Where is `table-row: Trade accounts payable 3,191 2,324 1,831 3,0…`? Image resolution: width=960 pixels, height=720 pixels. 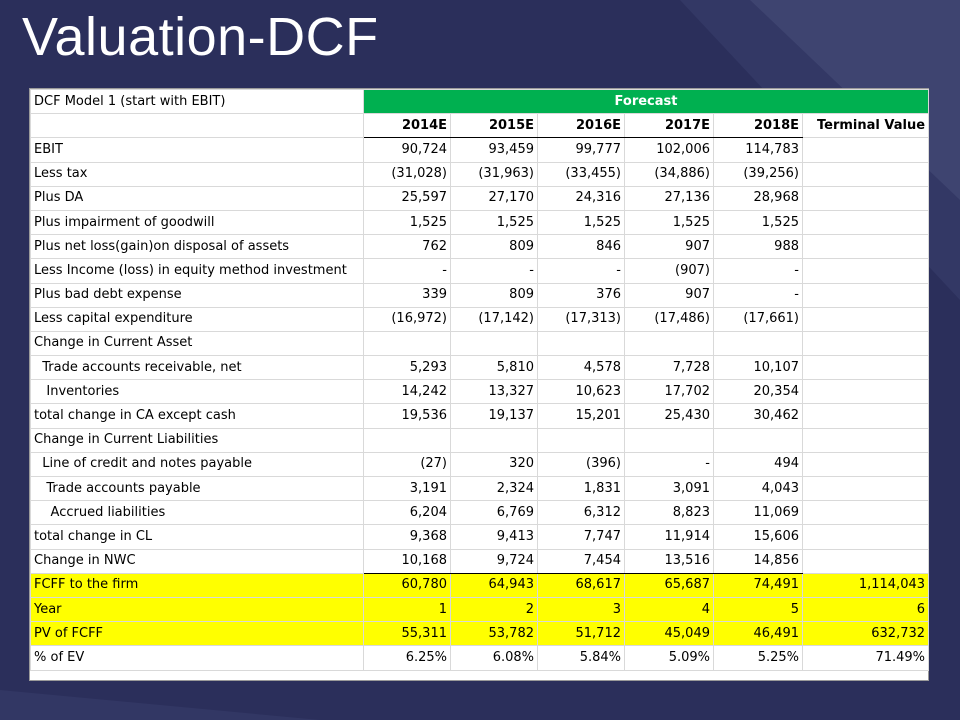 table-row: Trade accounts payable 3,191 2,324 1,831 3,0… is located at coordinates (480, 488).